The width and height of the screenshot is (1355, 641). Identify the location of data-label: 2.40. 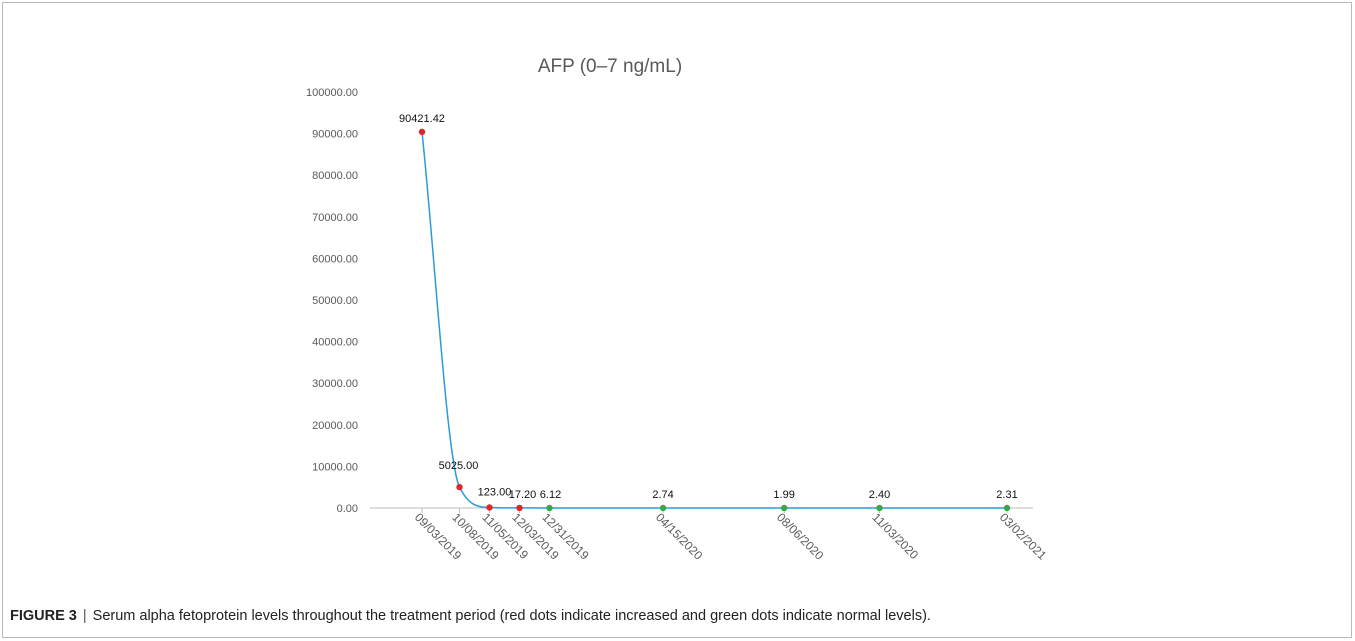
(879, 495).